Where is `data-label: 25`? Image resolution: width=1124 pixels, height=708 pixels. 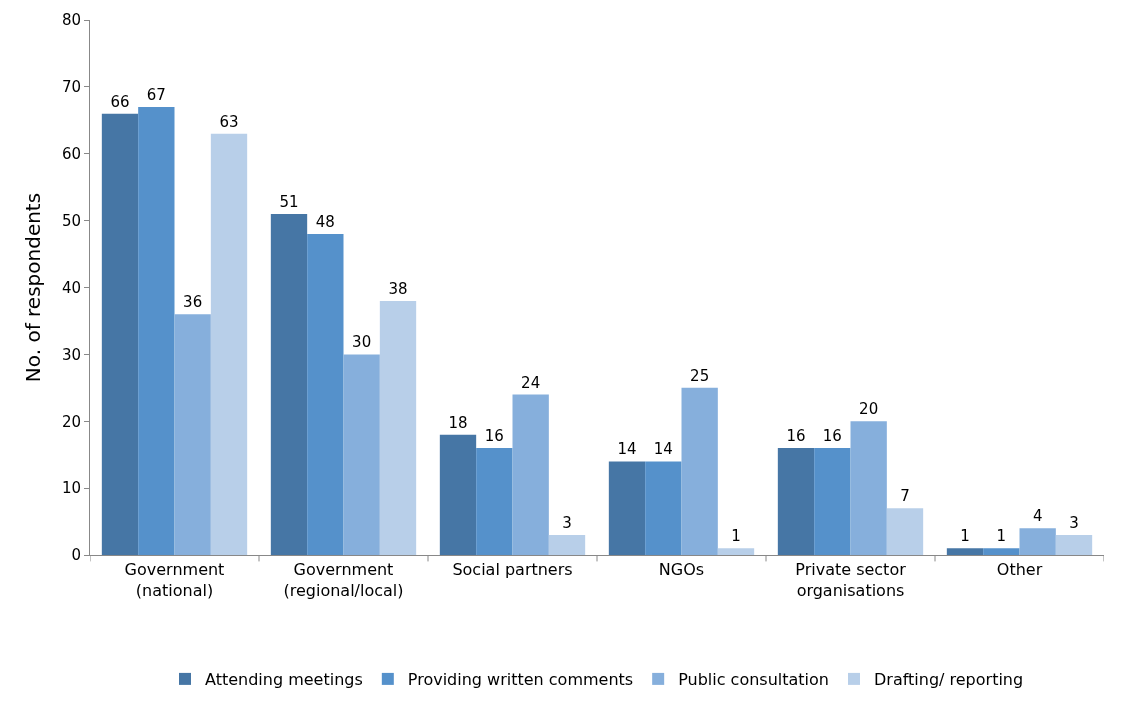
data-label: 25 is located at coordinates (700, 375).